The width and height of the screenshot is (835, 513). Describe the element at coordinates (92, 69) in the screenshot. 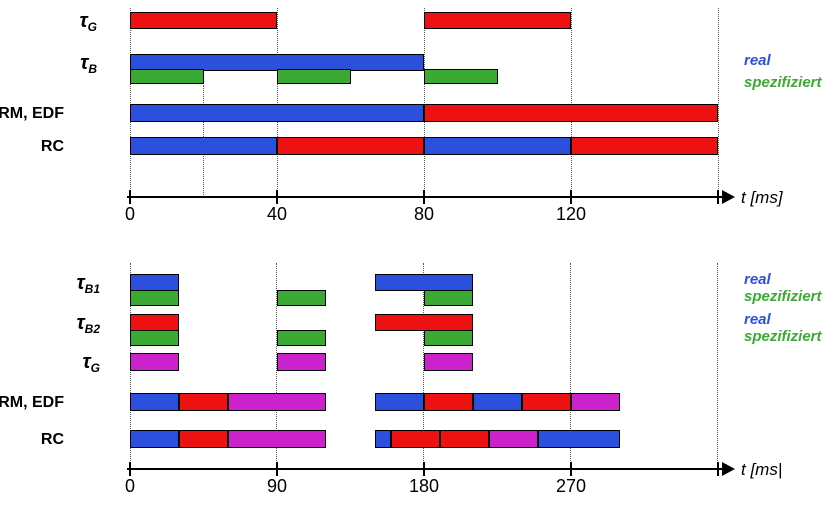

I see `tau-subscript: B` at that location.